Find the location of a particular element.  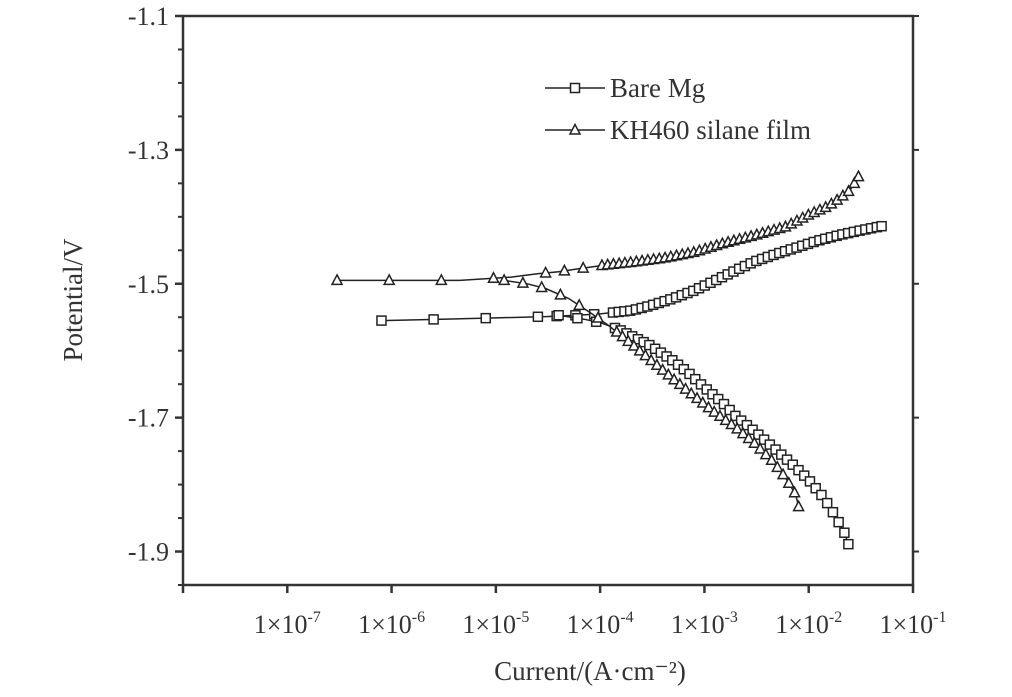

x-tick-label: 1×10⁻³ is located at coordinates (704, 624).